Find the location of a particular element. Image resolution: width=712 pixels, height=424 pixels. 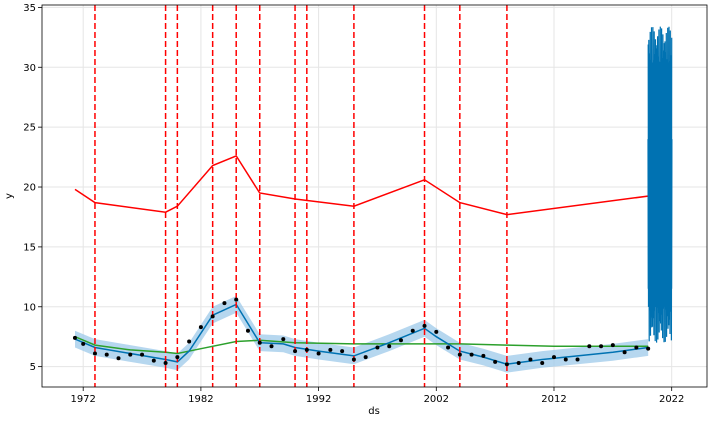

x-tick-label: 1992 is located at coordinates (318, 399).